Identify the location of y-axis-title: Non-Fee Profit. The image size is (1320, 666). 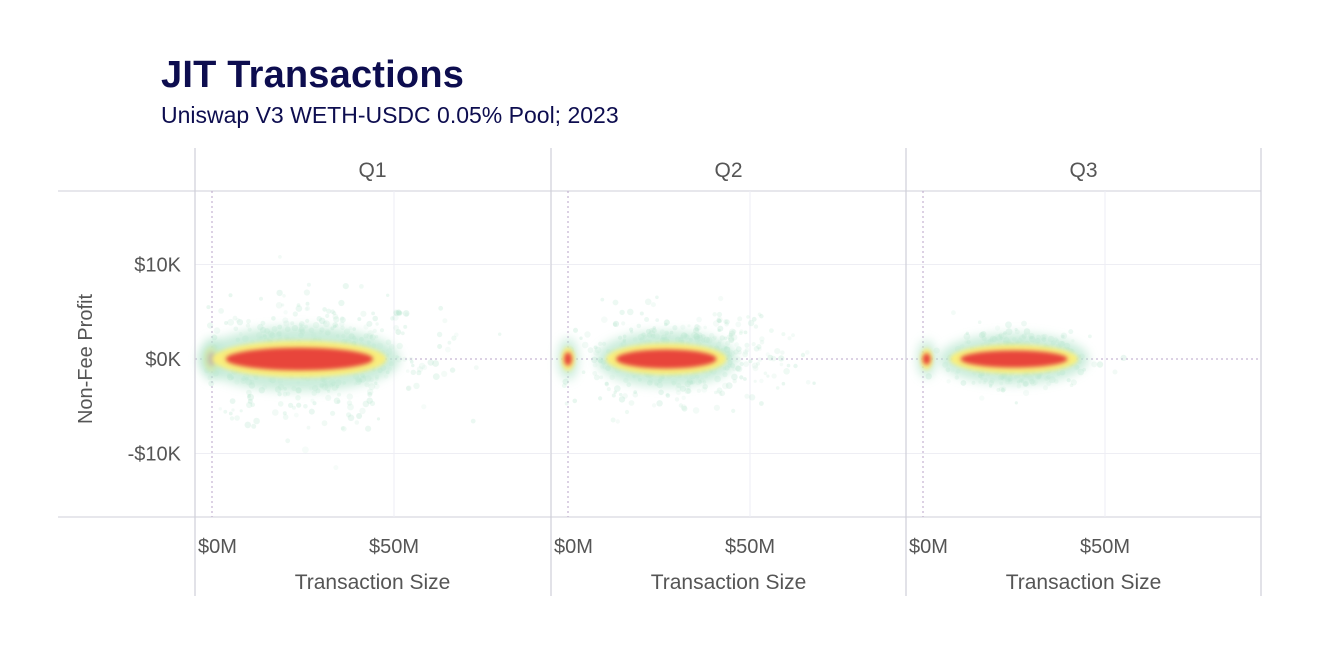
(86, 359).